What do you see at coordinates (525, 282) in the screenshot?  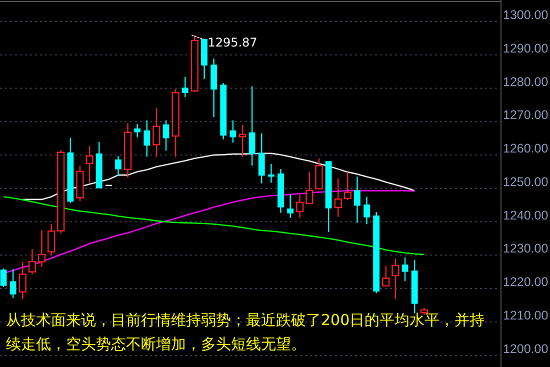 I see `y-tick-label: 1220.00` at bounding box center [525, 282].